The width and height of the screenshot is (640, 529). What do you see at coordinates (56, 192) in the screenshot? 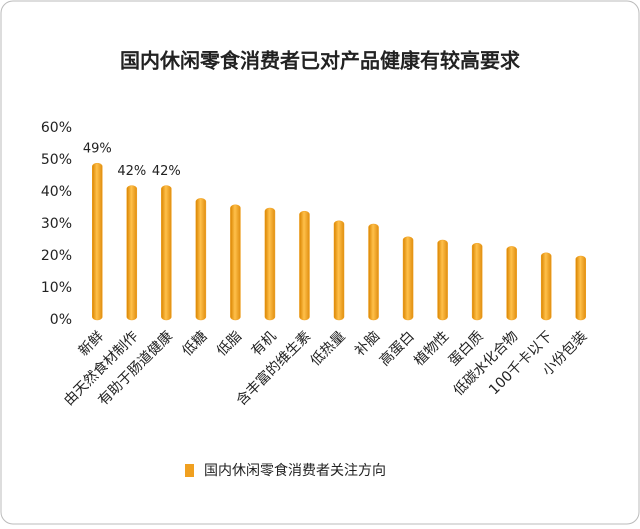
I see `y-tick-label: 40%` at bounding box center [56, 192].